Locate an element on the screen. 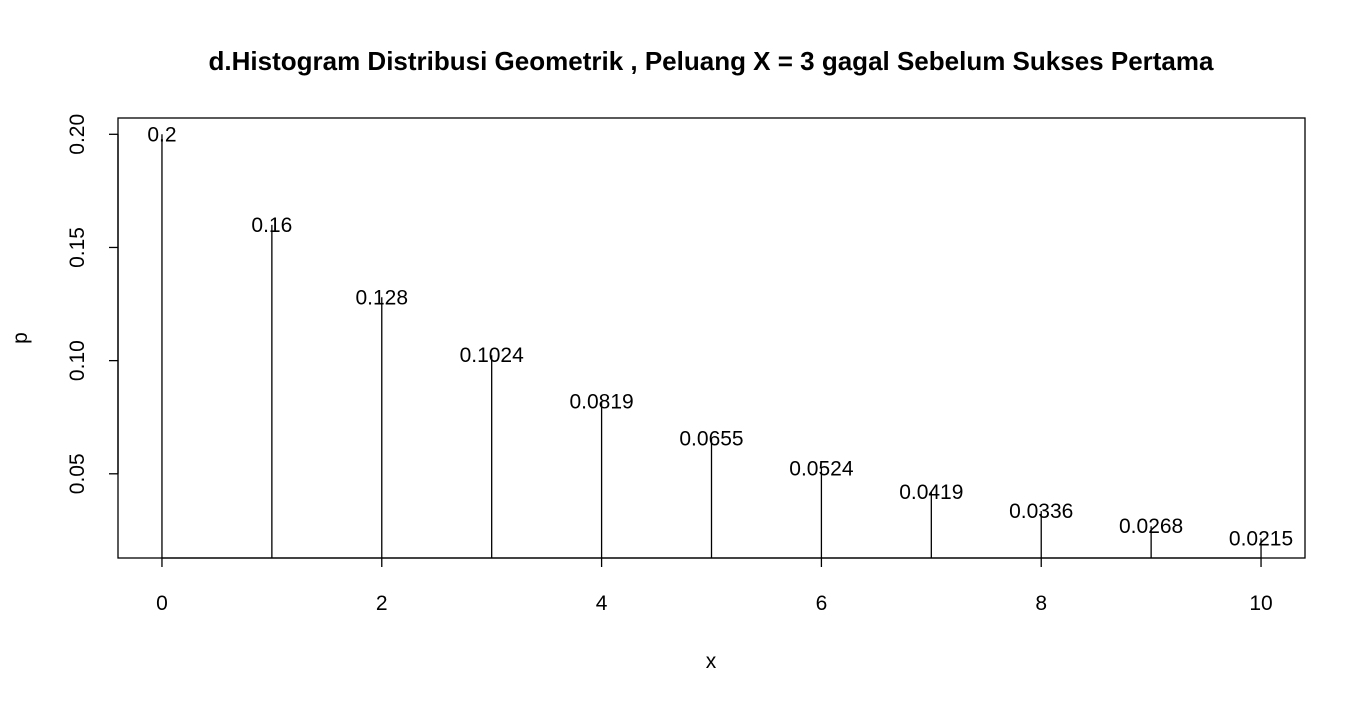 The image size is (1366, 705). x-tick-label: 0 is located at coordinates (162, 603).